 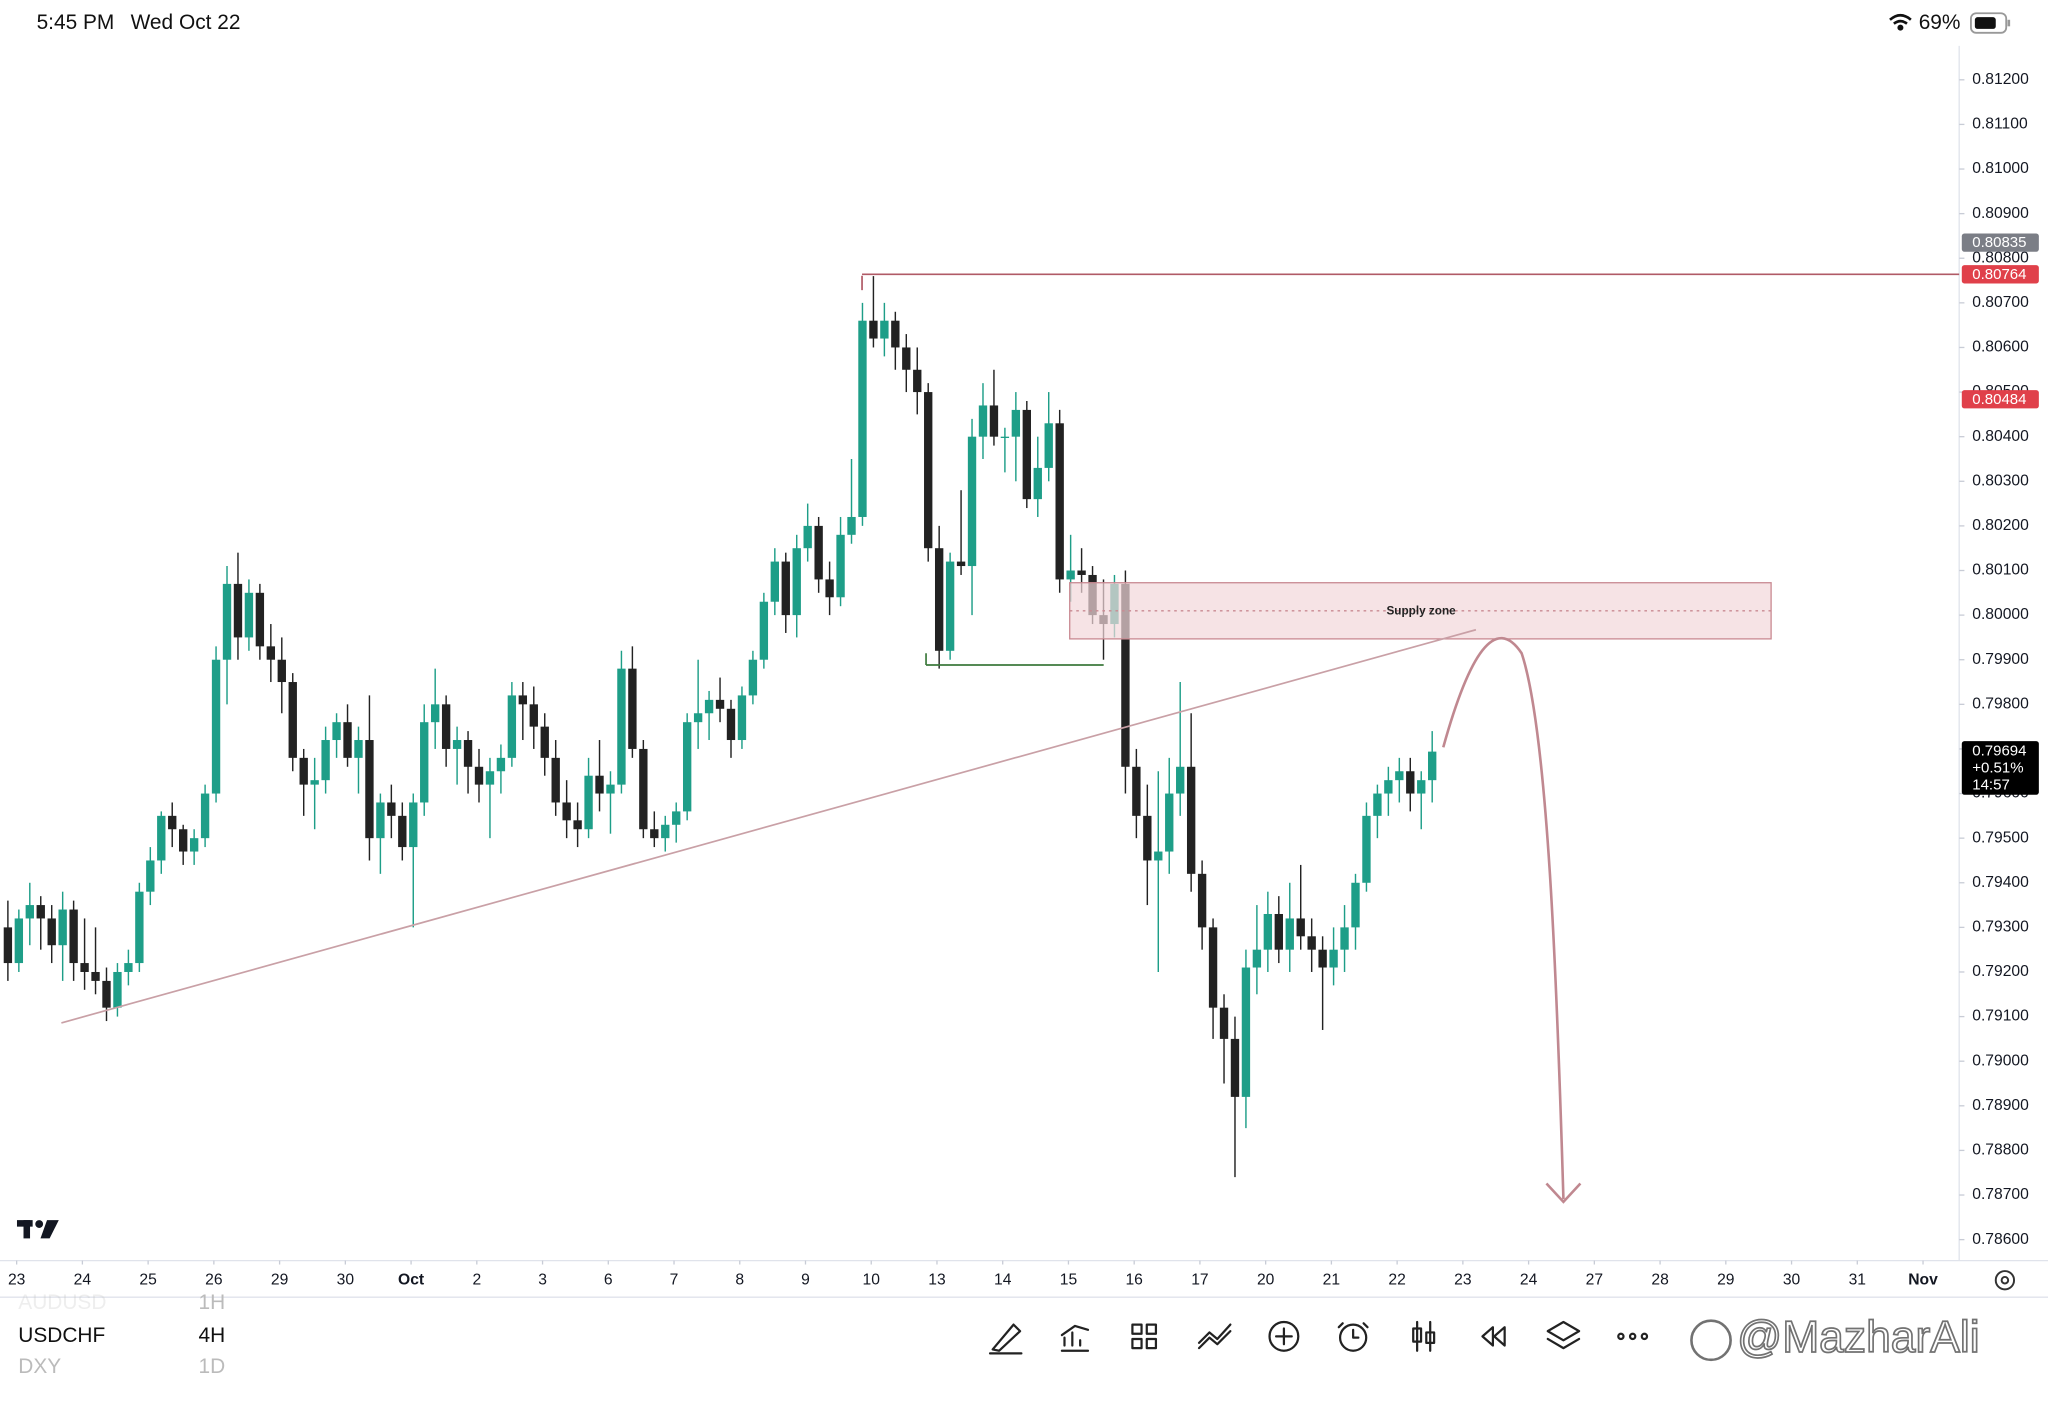 What do you see at coordinates (411, 1279) in the screenshot?
I see `x-tick-label: Oct` at bounding box center [411, 1279].